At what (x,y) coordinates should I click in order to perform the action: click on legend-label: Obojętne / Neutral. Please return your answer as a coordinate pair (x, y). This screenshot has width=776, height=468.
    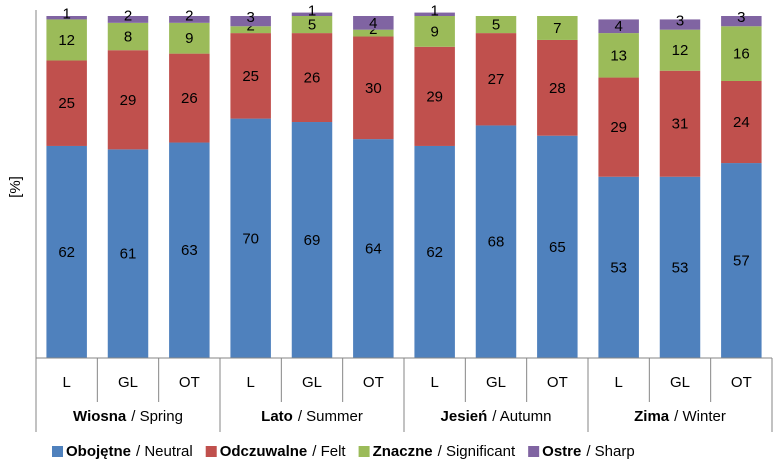
    Looking at the image, I should click on (129, 451).